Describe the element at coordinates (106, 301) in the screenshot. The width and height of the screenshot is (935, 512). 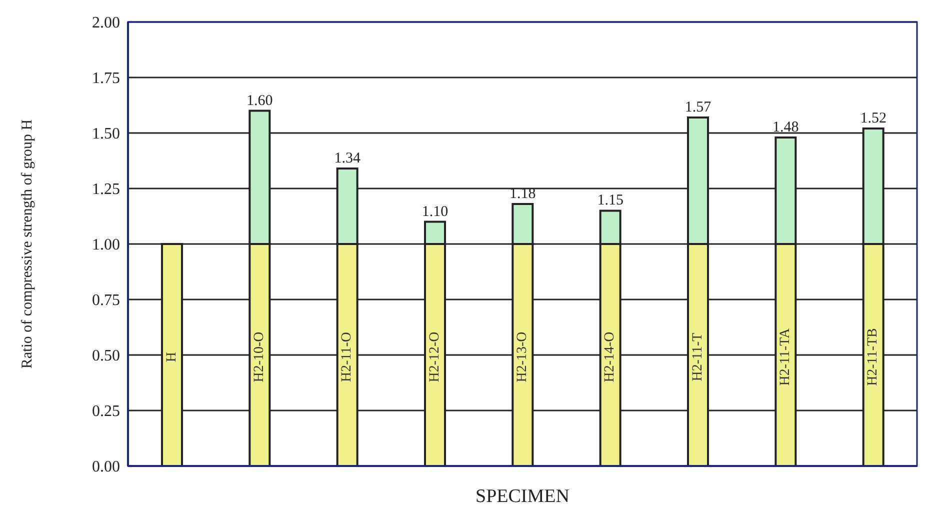
I see `y-tick-label: 0.75` at that location.